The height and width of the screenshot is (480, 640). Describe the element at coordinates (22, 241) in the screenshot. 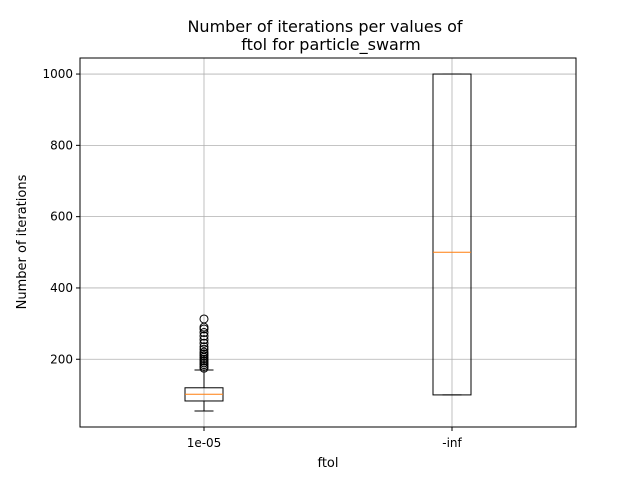

I see `y-axis-label: Number of iterations` at that location.